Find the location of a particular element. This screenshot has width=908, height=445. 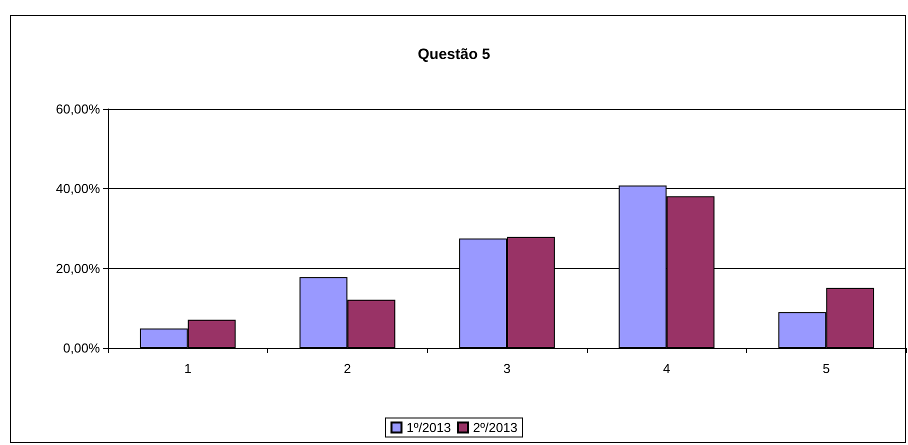

y-tick-label: 0,00% is located at coordinates (81, 348).